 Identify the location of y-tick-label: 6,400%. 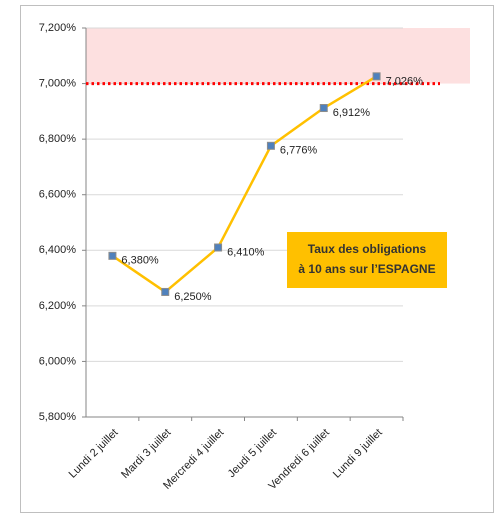
(58, 250).